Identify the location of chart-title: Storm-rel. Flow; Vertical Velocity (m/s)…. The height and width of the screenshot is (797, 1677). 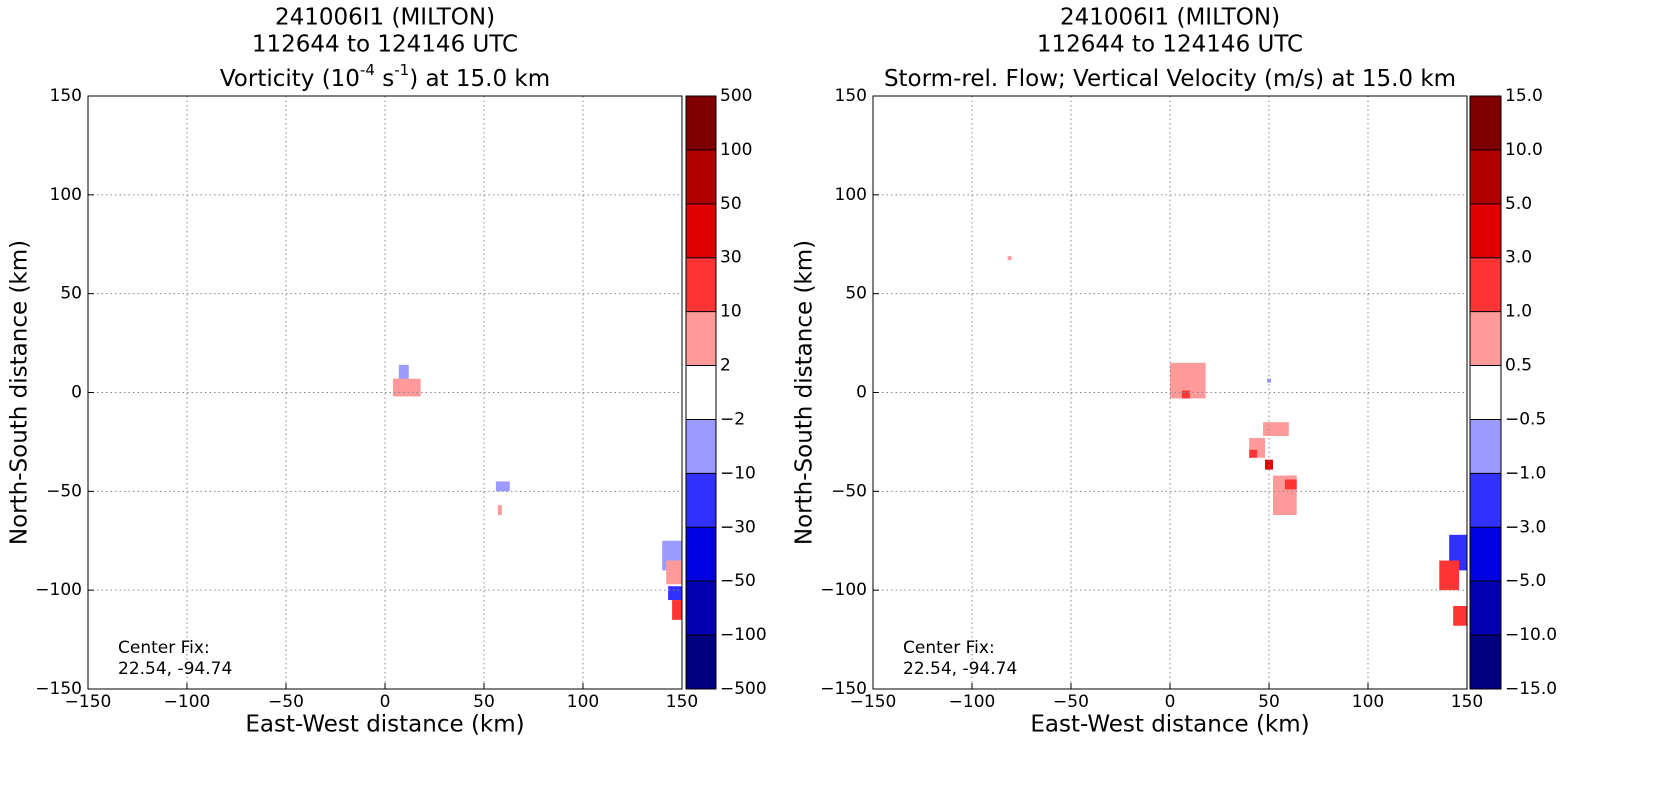
(1170, 79).